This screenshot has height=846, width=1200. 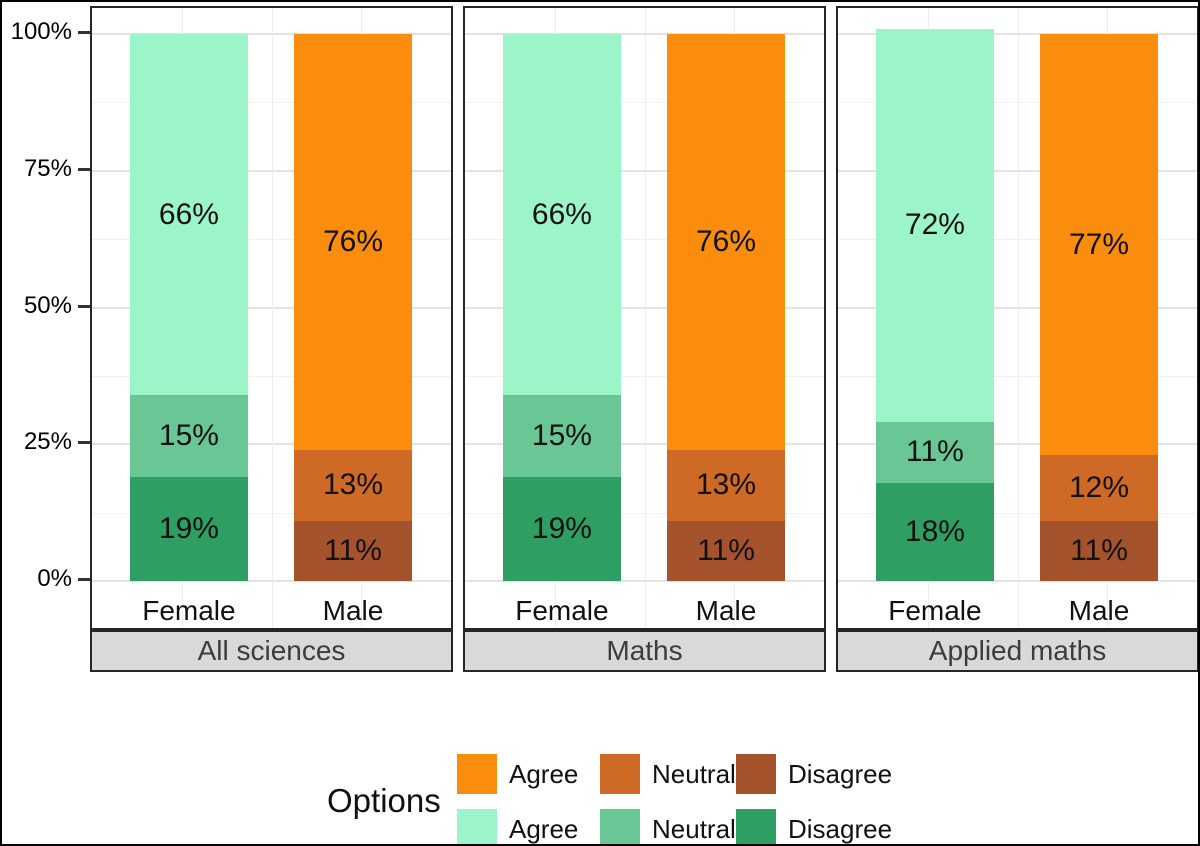 What do you see at coordinates (271, 651) in the screenshot?
I see `facet-strip: All sciences` at bounding box center [271, 651].